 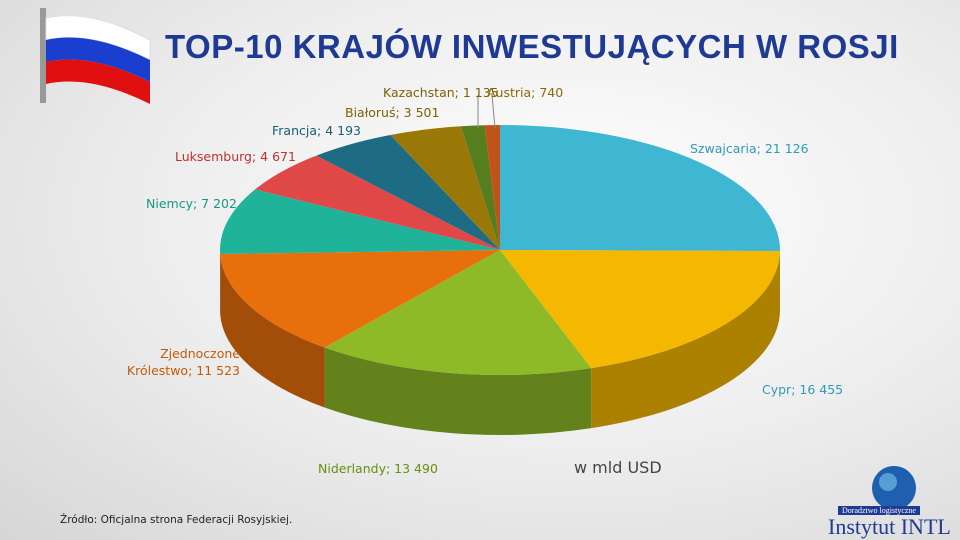 What do you see at coordinates (441, 92) in the screenshot?
I see `data-label: Kazachstan; 1 135` at bounding box center [441, 92].